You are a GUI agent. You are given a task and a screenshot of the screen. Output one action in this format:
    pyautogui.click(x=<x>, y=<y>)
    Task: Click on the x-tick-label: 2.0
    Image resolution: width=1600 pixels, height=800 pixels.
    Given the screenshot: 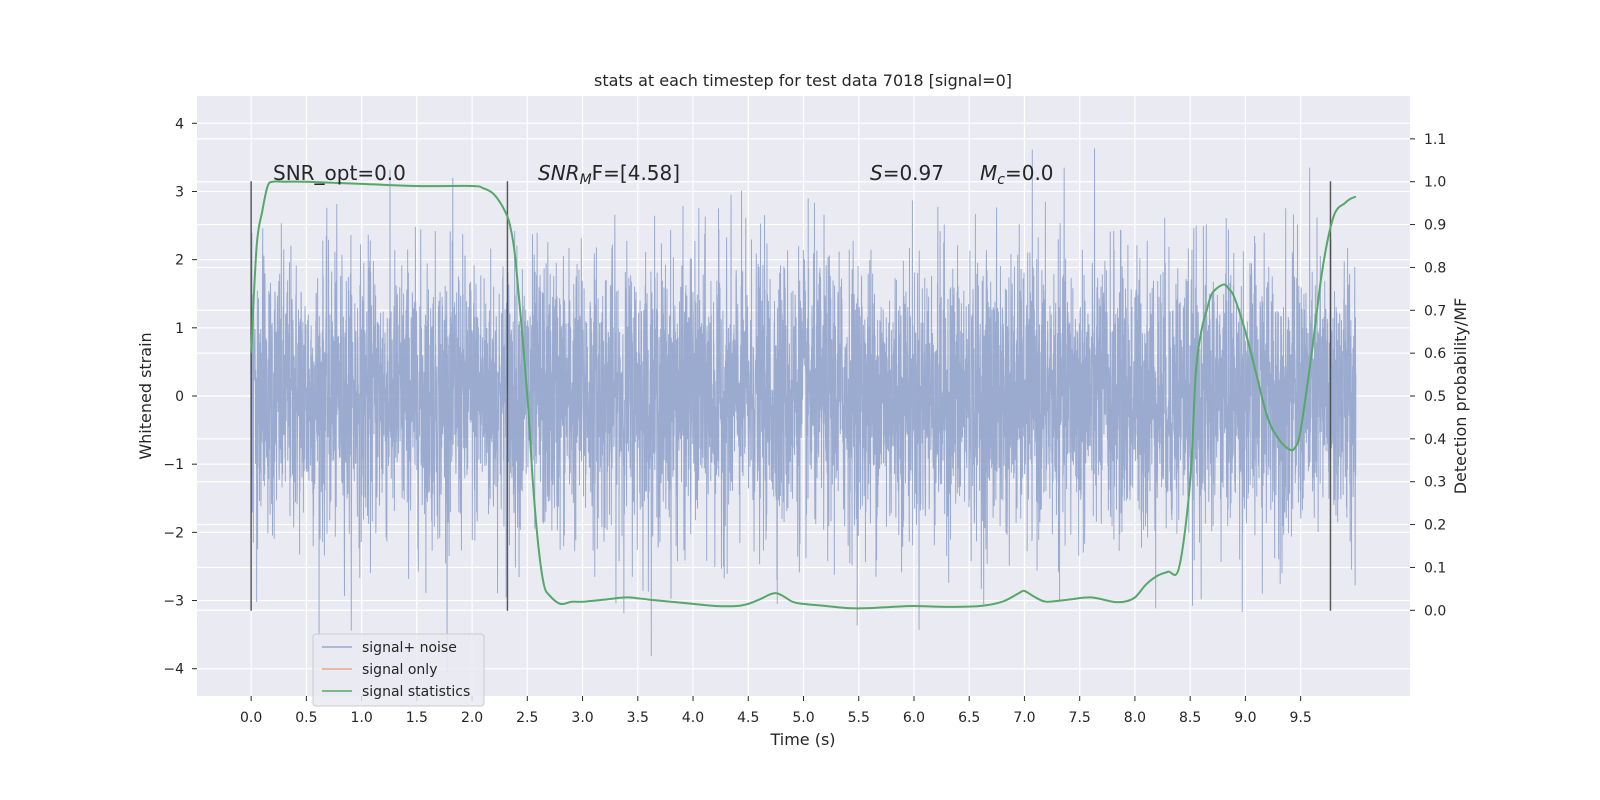 What is the action you would take?
    pyautogui.click(x=472, y=718)
    